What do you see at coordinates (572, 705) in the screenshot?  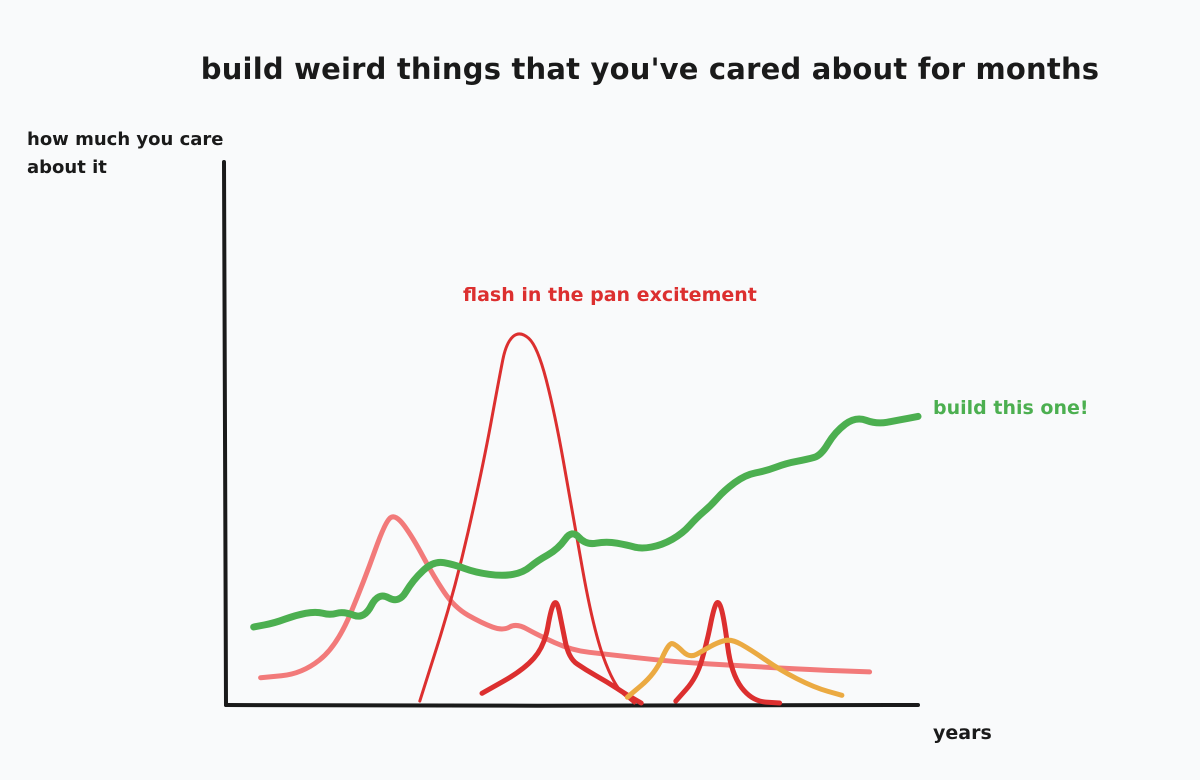 I see `x-axis` at bounding box center [572, 705].